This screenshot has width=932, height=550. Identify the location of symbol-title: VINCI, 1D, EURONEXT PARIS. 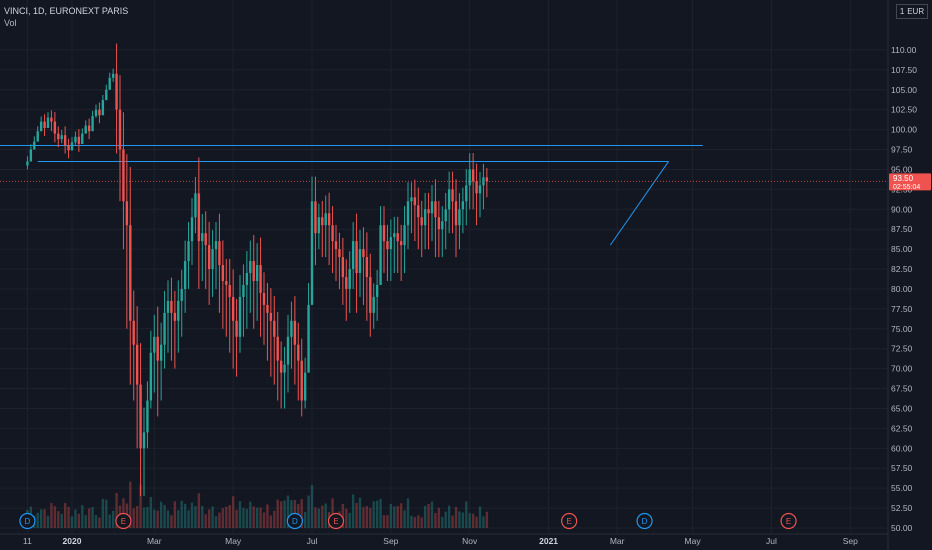
(66, 11).